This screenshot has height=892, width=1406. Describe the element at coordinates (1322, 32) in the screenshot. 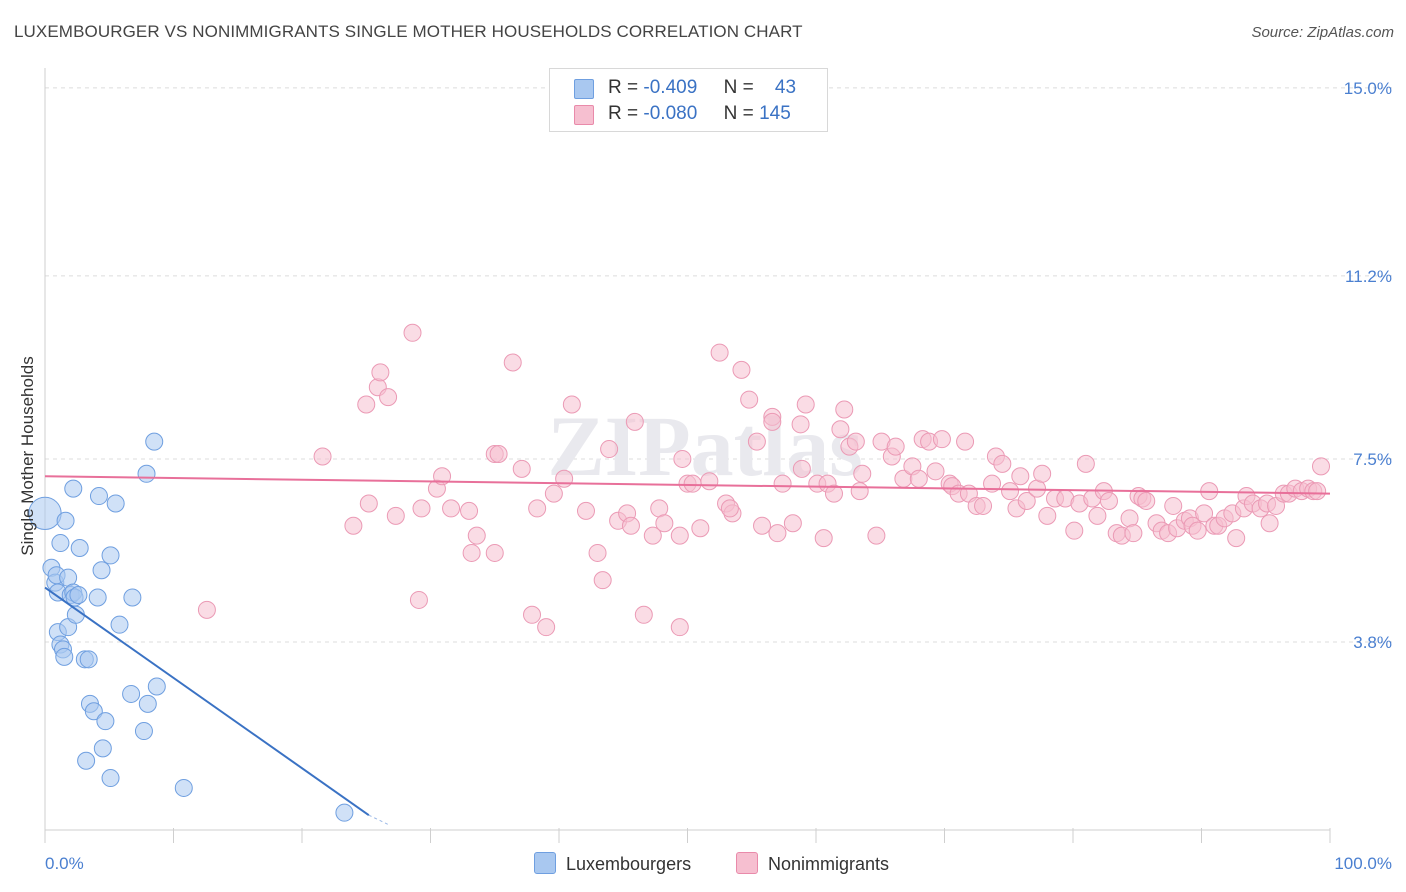

I see `source-label: Source: ZipAtlas.com` at that location.